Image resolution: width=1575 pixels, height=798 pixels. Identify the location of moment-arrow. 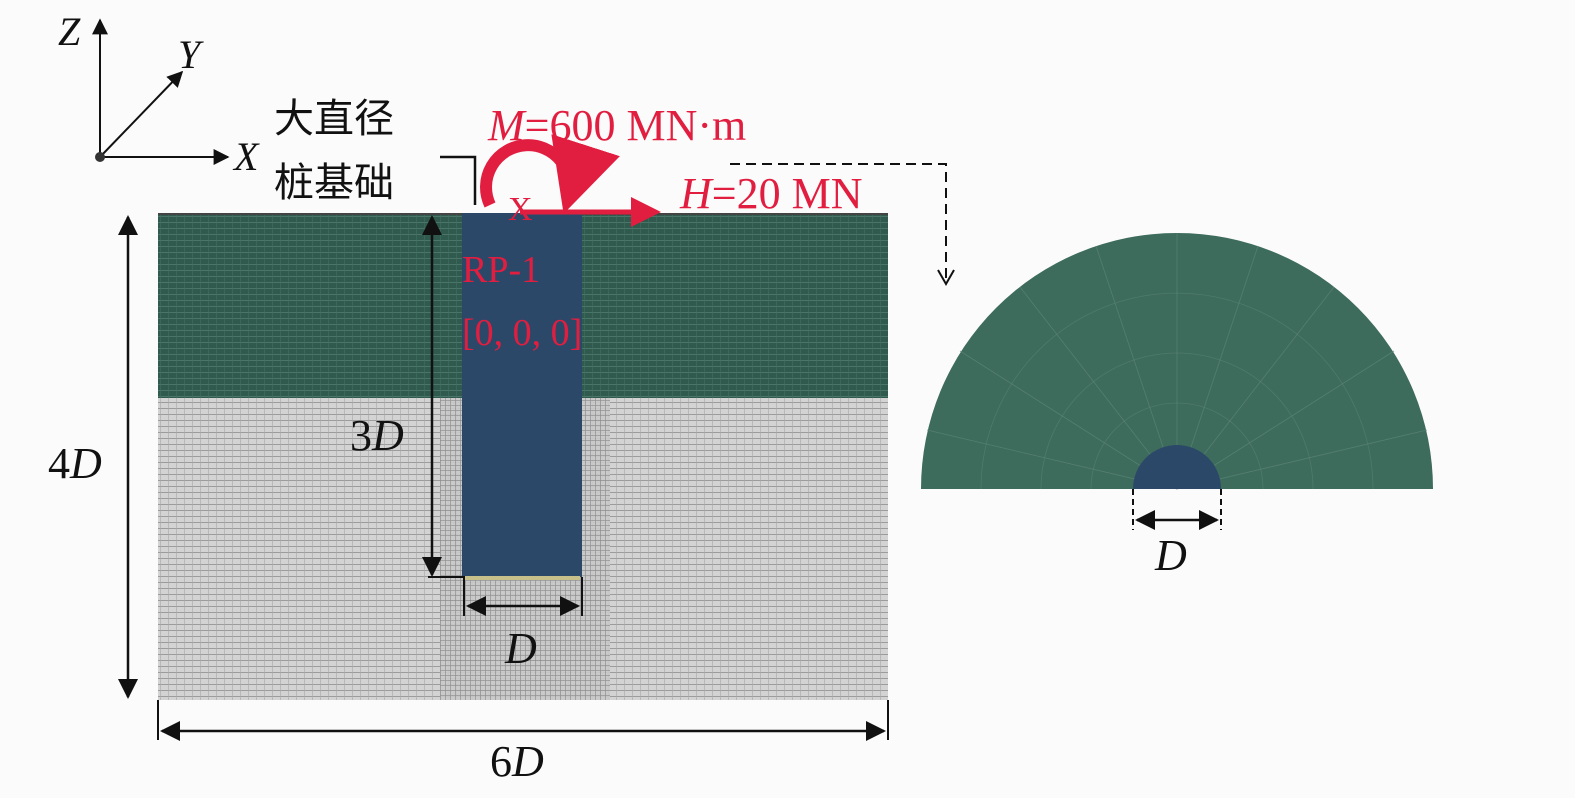
(550, 174).